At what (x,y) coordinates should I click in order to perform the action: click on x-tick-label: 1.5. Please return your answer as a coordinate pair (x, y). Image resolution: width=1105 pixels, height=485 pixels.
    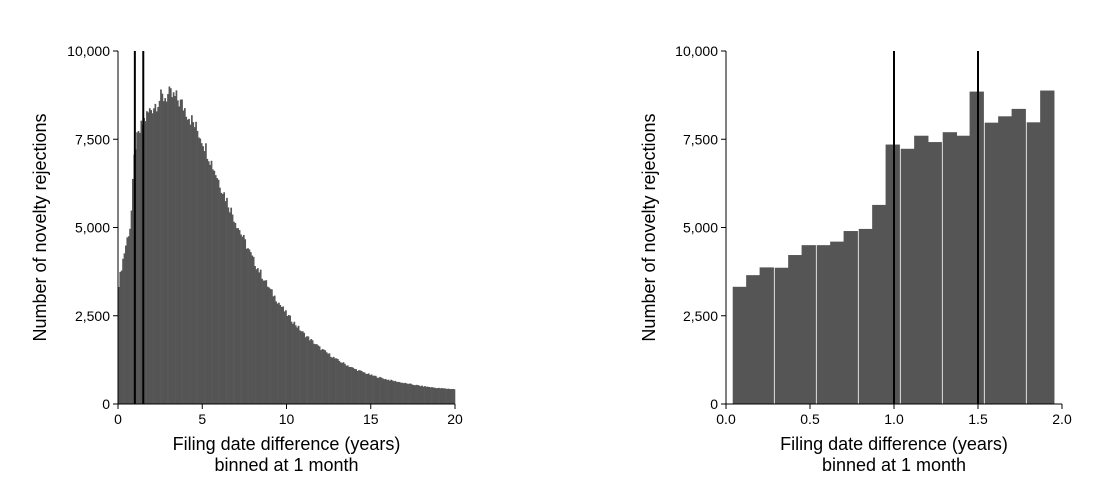
    Looking at the image, I should click on (978, 419).